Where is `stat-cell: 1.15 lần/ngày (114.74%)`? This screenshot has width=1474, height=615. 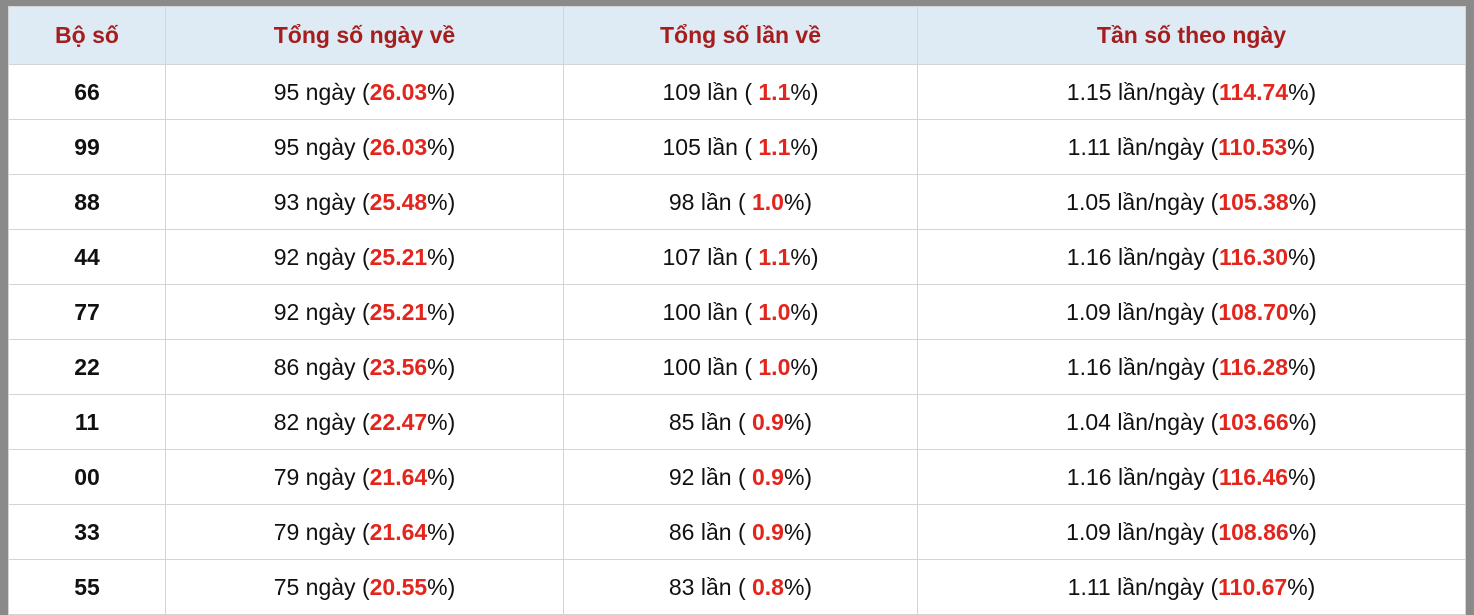 stat-cell: 1.15 lần/ngày (114.74%) is located at coordinates (1191, 92).